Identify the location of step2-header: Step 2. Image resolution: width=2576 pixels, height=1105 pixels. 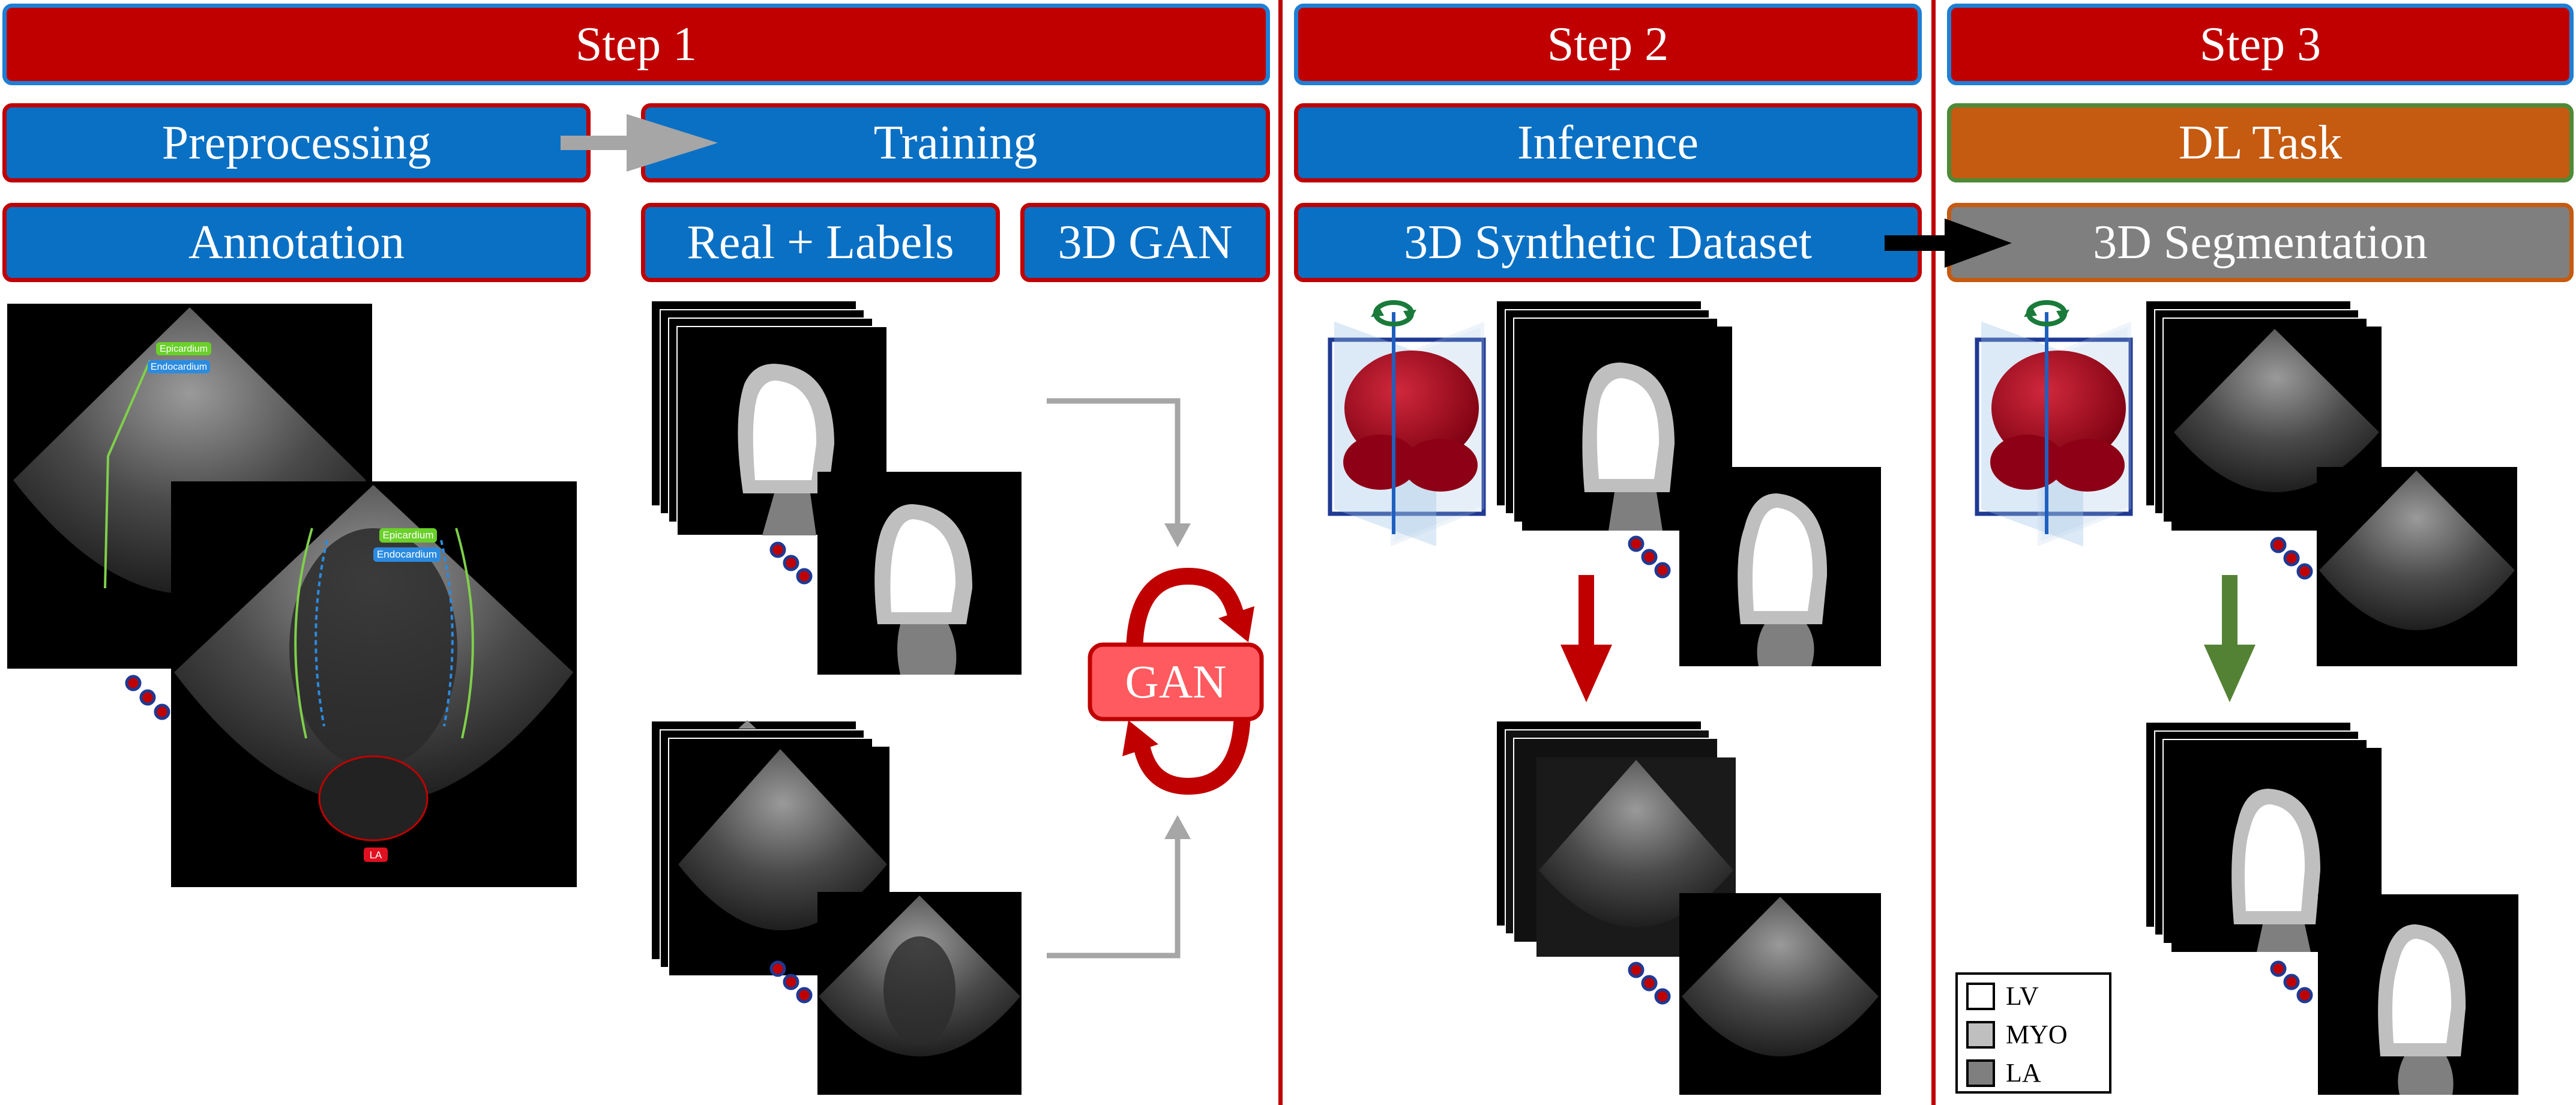
(1608, 45).